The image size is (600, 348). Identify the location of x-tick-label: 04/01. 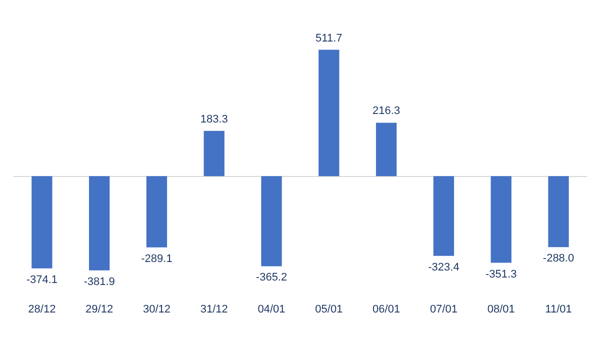
(272, 309).